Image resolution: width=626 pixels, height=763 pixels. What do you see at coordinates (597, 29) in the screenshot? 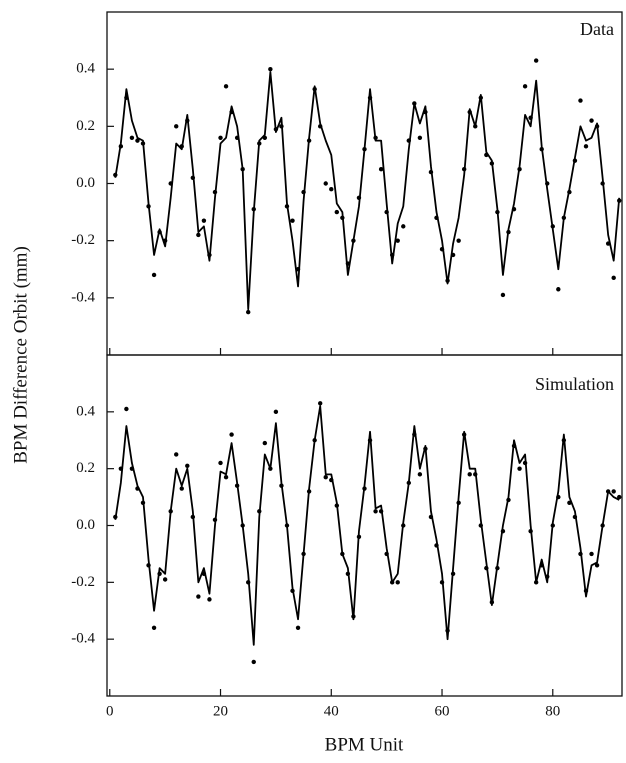
I see `annotation: Data` at bounding box center [597, 29].